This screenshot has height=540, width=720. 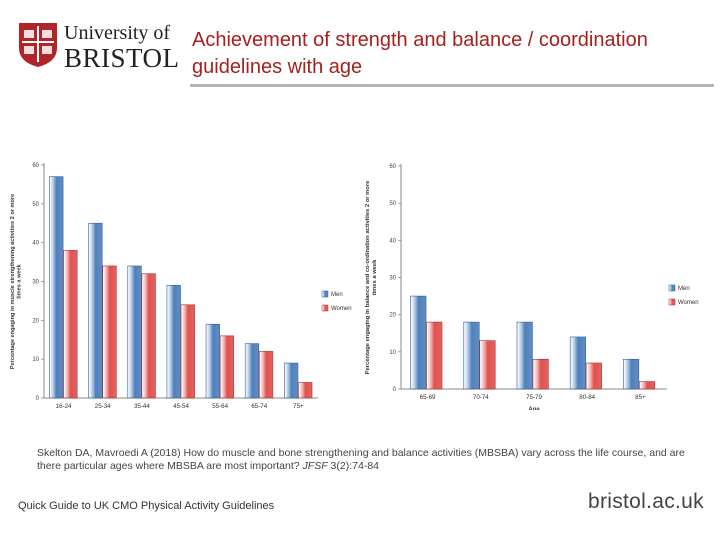 I want to click on x-tick-label: 25-34, so click(x=103, y=406).